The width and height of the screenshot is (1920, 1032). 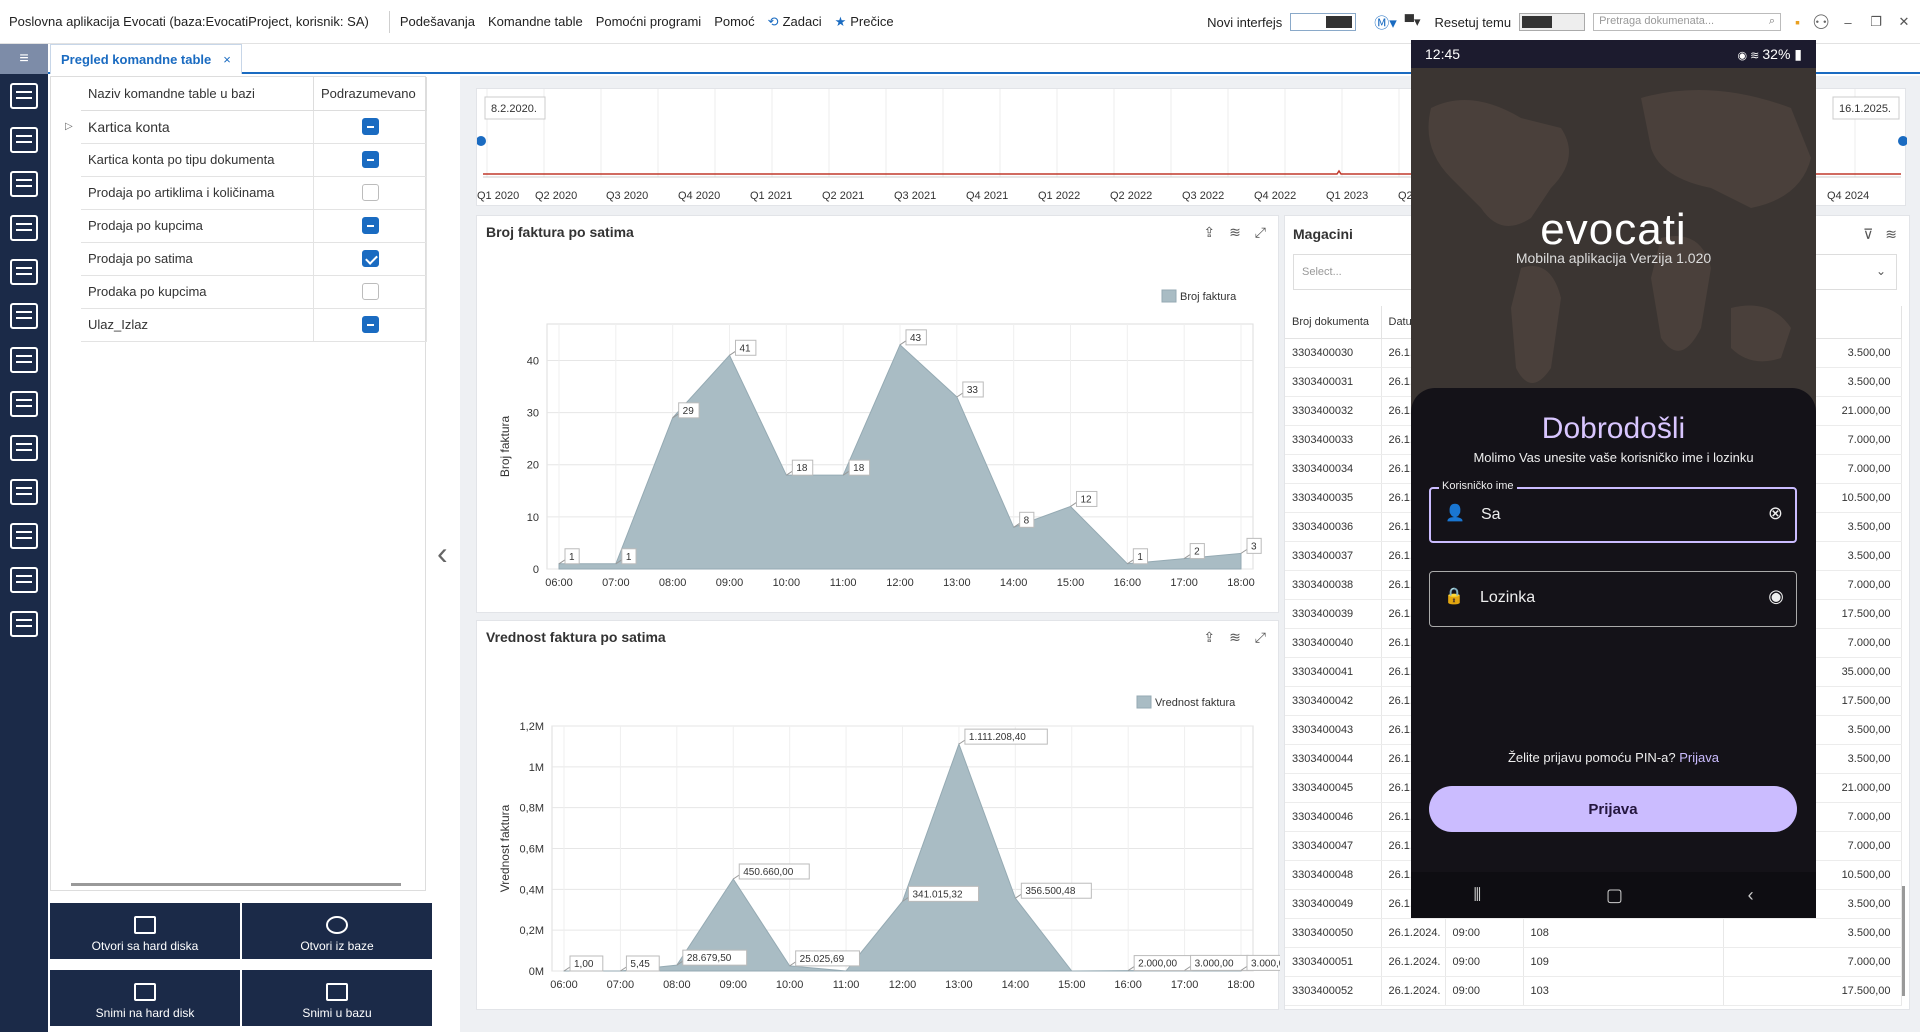 What do you see at coordinates (24, 448) in the screenshot?
I see `sidebar-folder-icon` at bounding box center [24, 448].